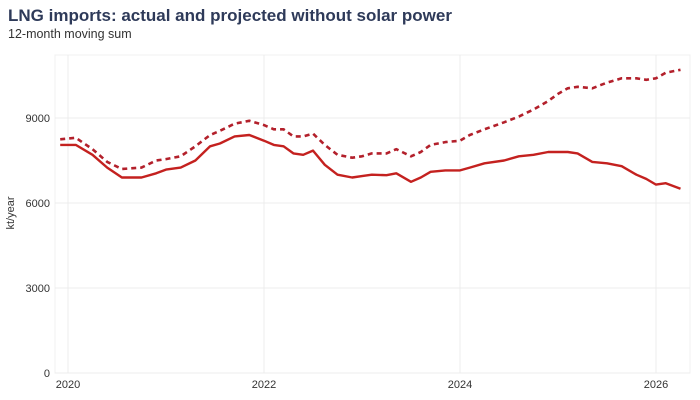 This screenshot has width=700, height=400. Describe the element at coordinates (656, 385) in the screenshot. I see `x-tick-label: 2026` at that location.